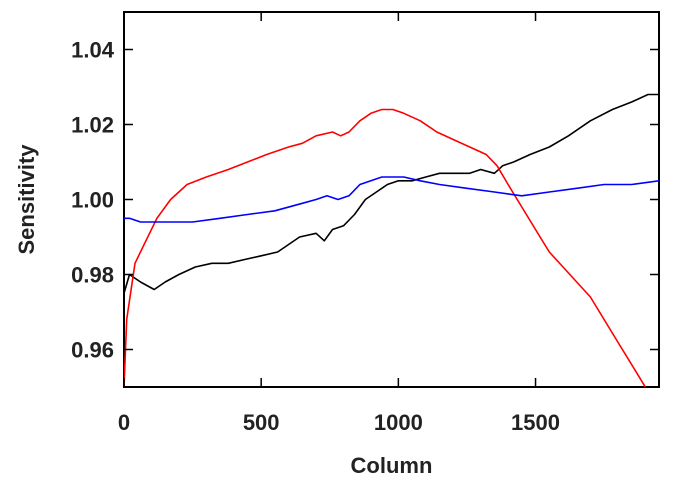  Describe the element at coordinates (93, 50) in the screenshot. I see `y-tick-label-5: 1.04` at that location.